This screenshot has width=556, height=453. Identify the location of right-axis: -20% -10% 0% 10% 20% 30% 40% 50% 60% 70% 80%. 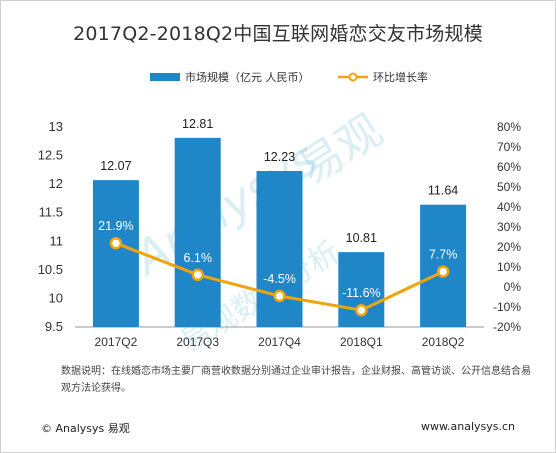
(507, 227).